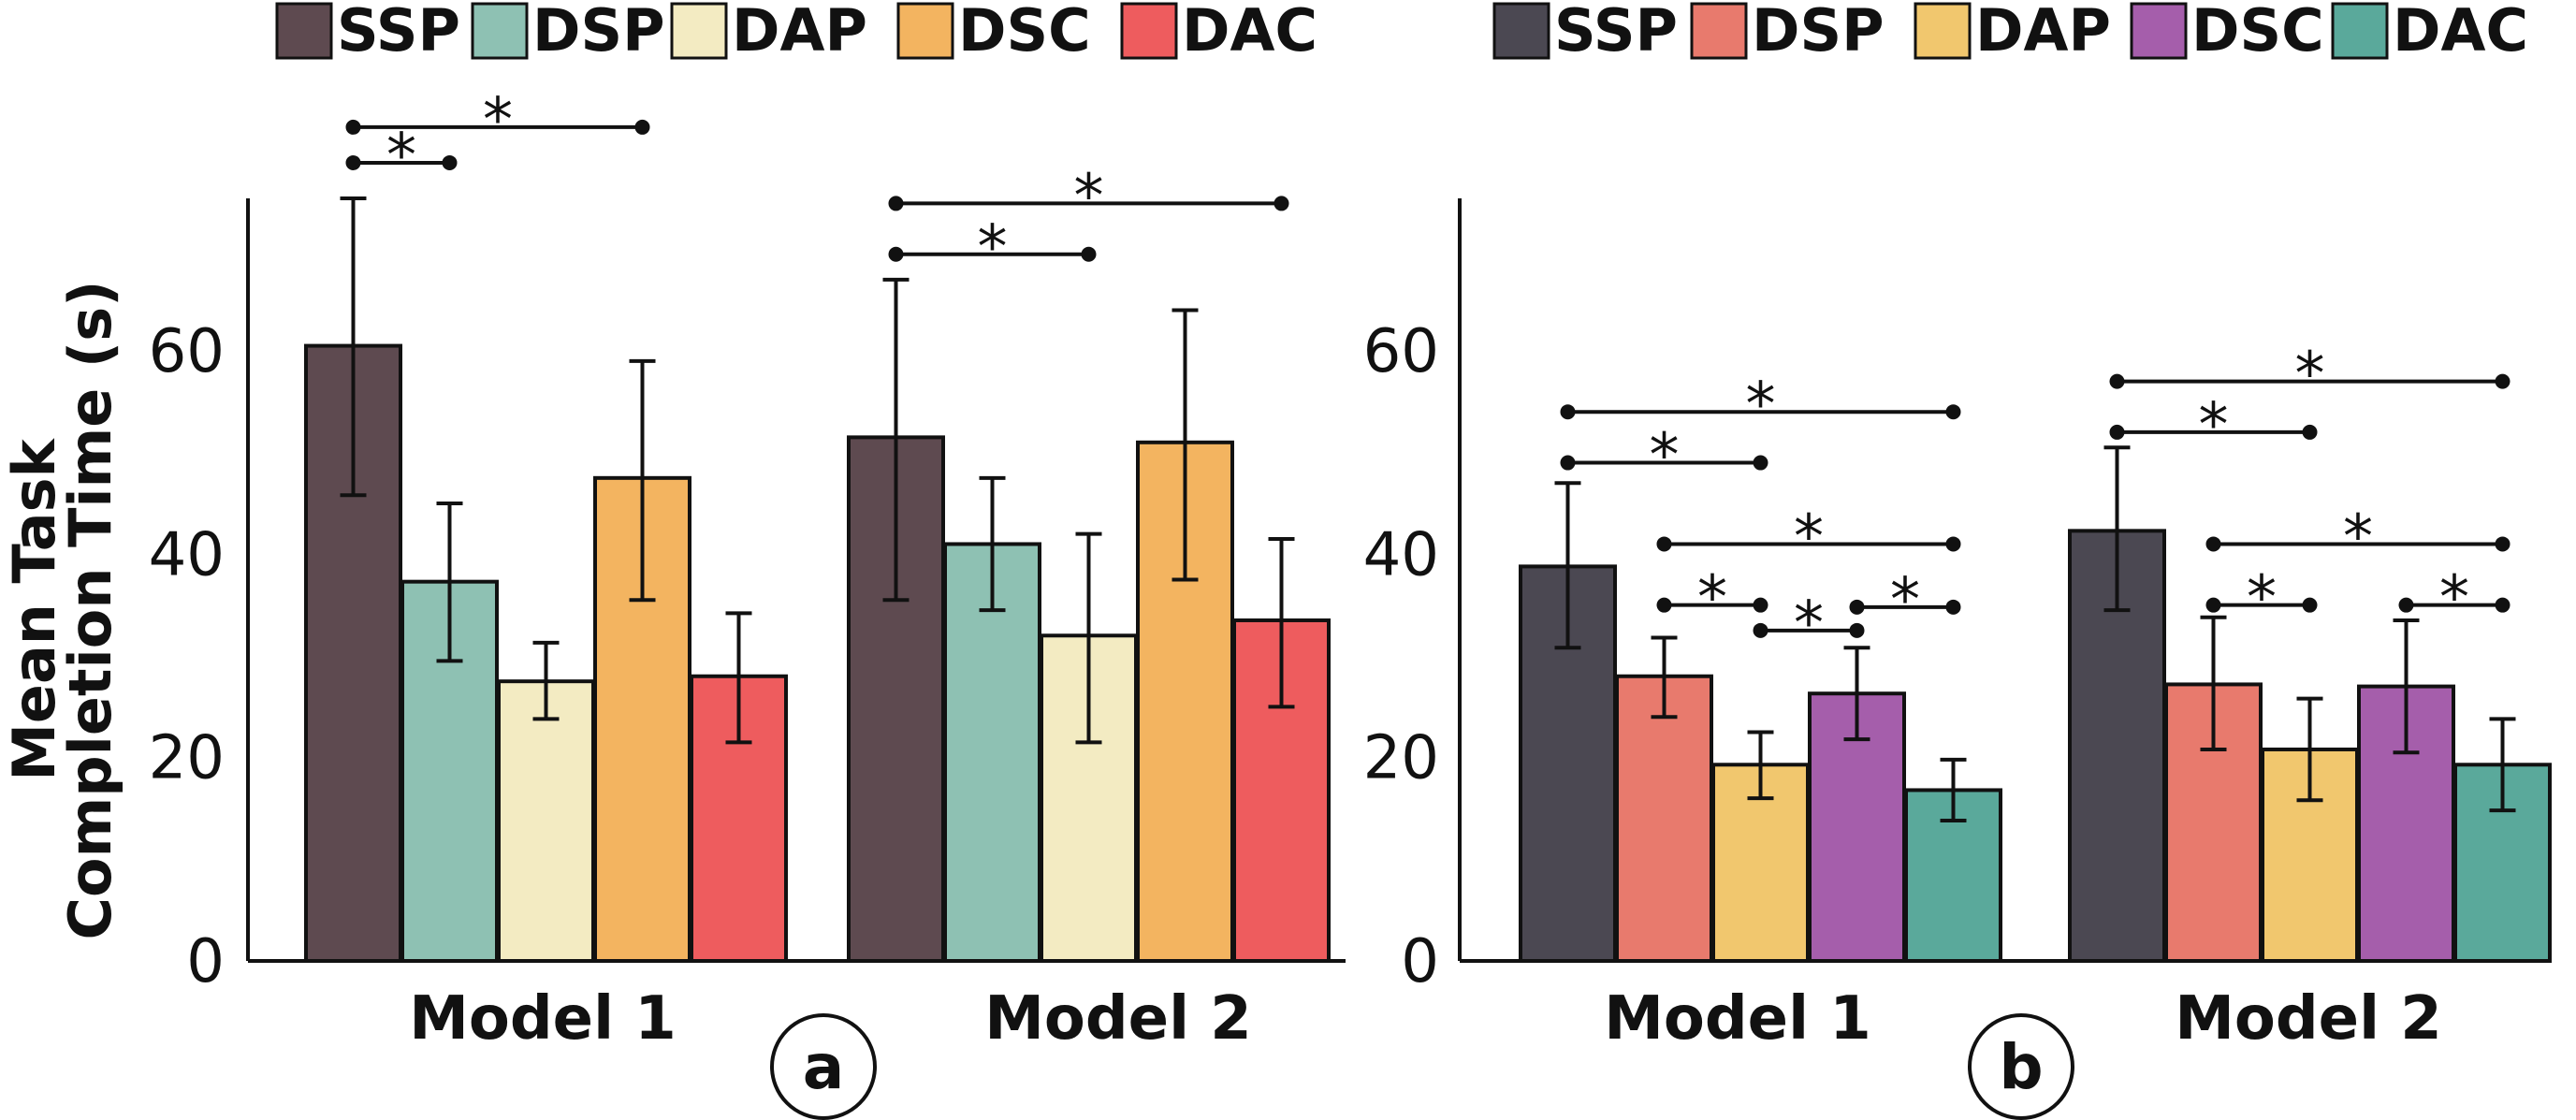 The height and width of the screenshot is (1120, 2576). Describe the element at coordinates (90, 610) in the screenshot. I see `y-axis-label-line2: Completion Time (s)` at that location.